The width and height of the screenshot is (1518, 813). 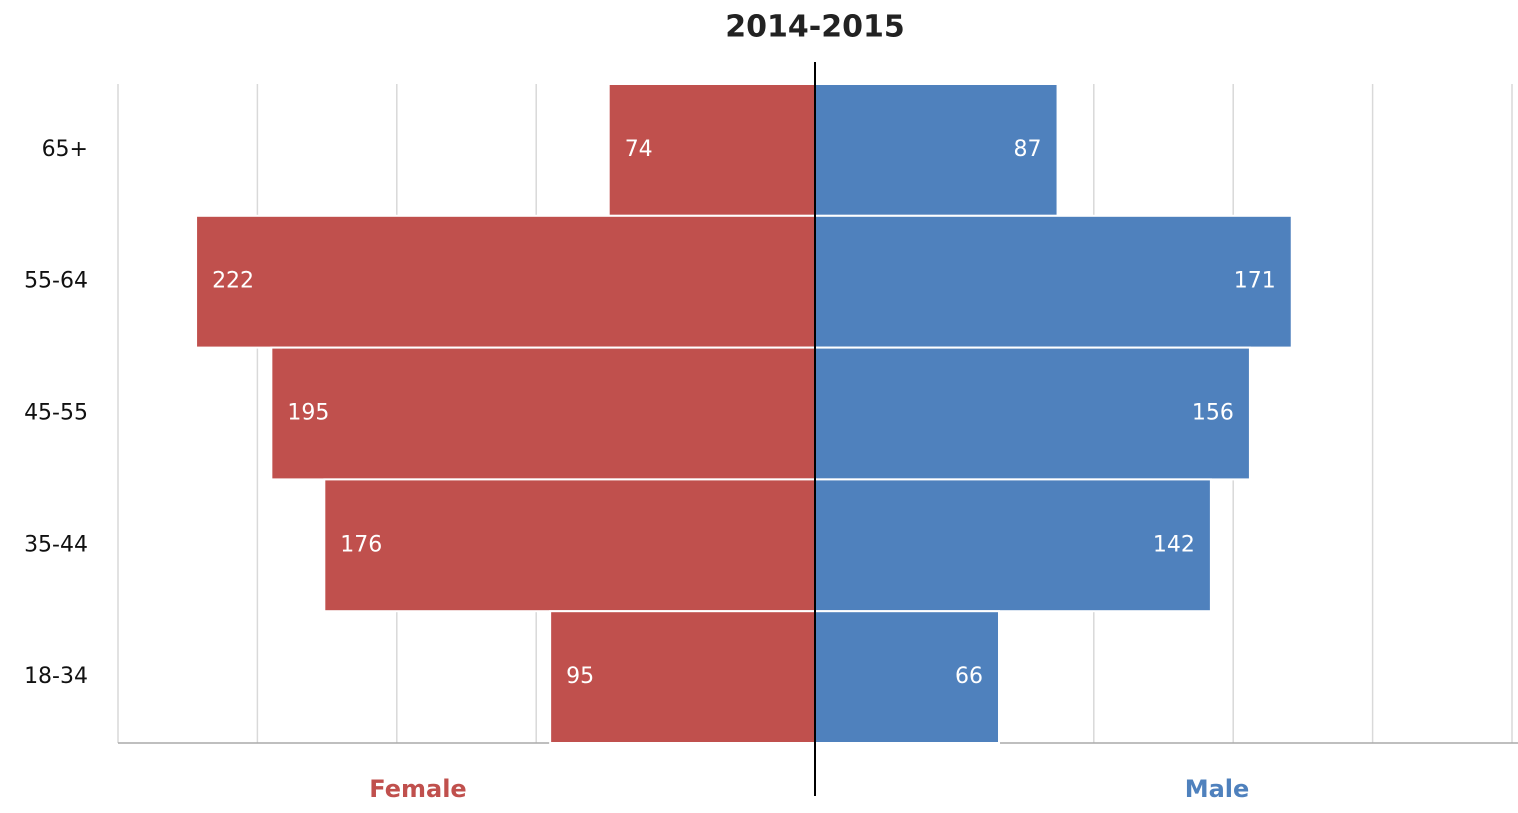 I want to click on data-label: 195, so click(x=308, y=413).